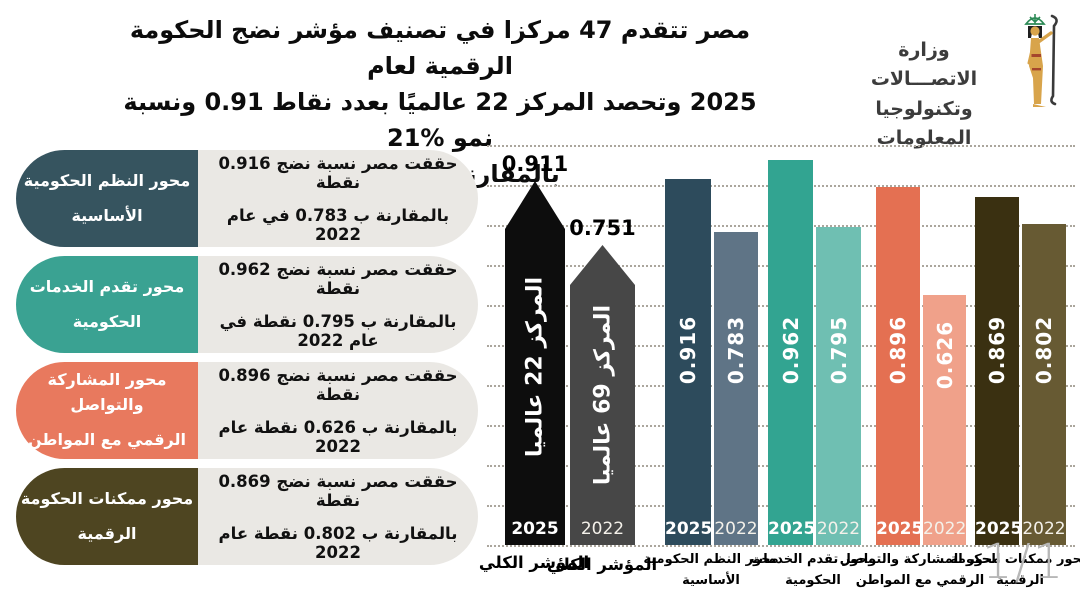  I want to click on bar-value-label: 0.962, so click(790, 350).